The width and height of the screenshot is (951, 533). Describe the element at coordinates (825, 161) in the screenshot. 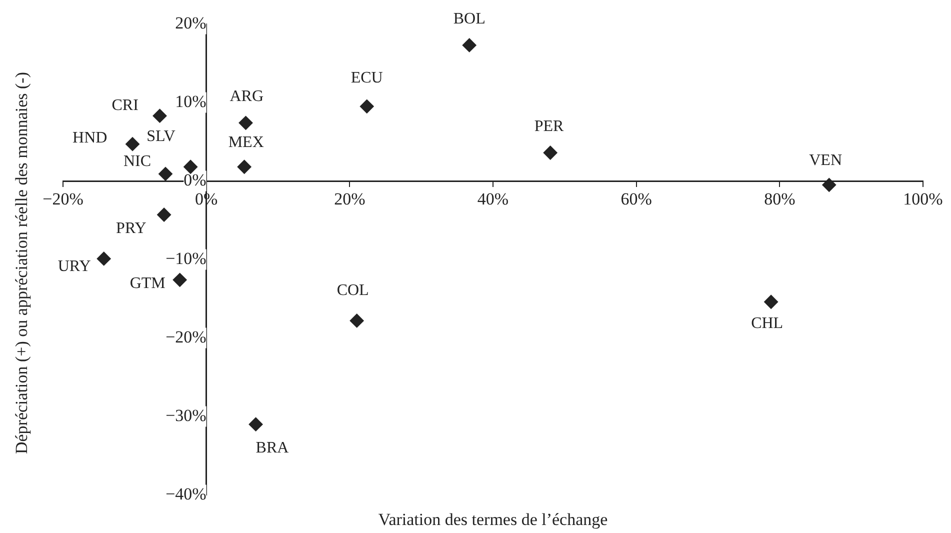

I see `annotation: VEN` at that location.